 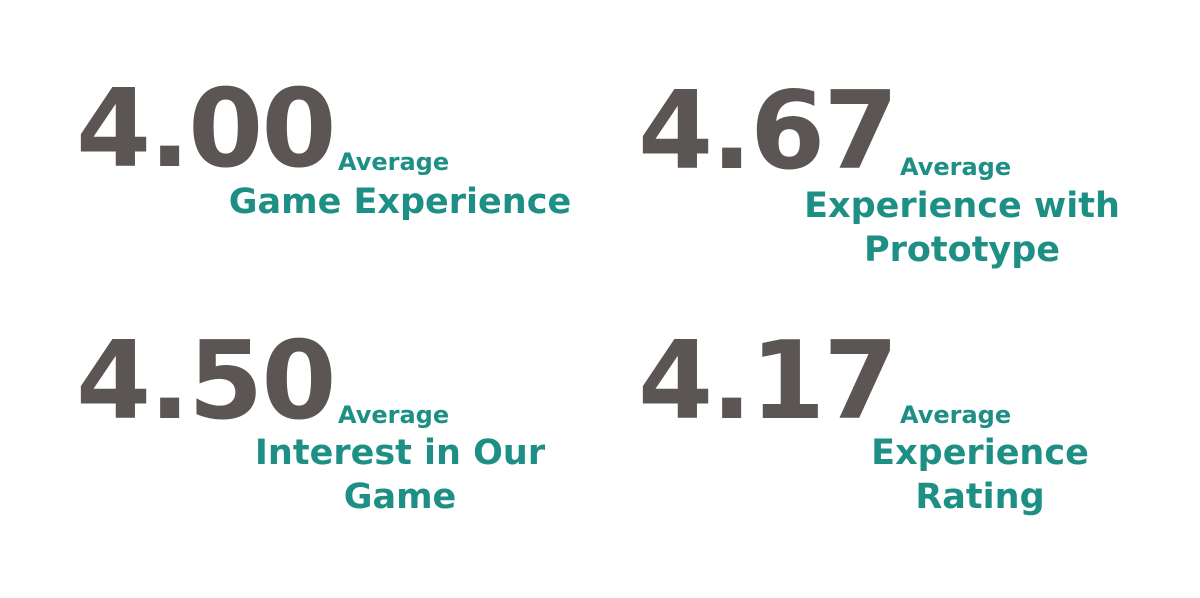 I want to click on stat-label: Interest in Our Game, so click(x=400, y=475).